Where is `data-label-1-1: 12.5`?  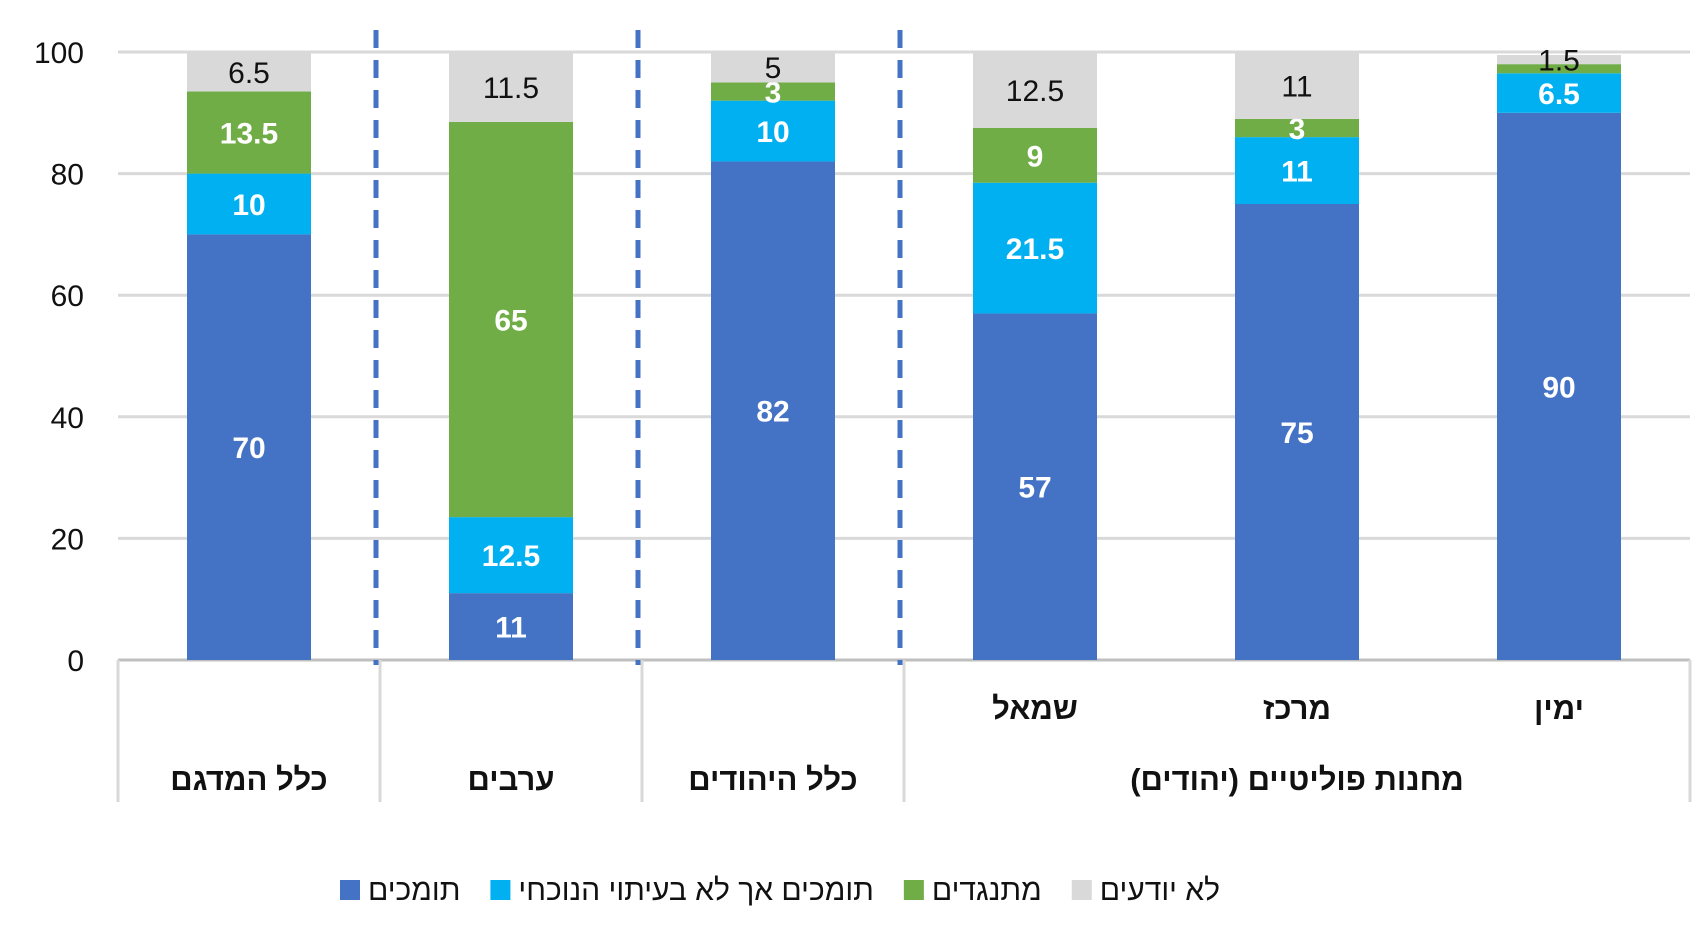 data-label-1-1: 12.5 is located at coordinates (511, 556).